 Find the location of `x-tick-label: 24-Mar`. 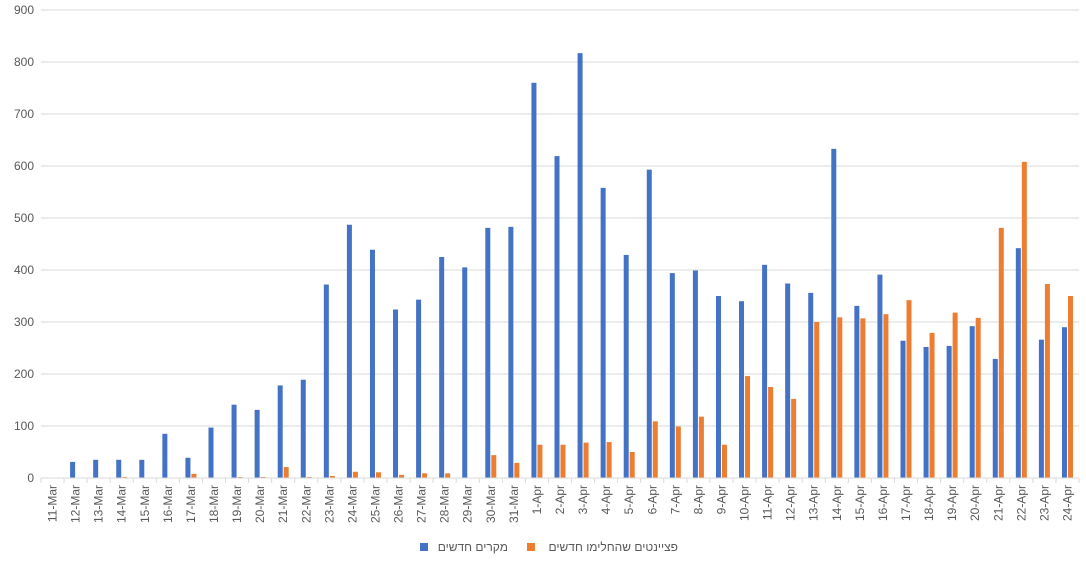

x-tick-label: 24-Mar is located at coordinates (352, 504).